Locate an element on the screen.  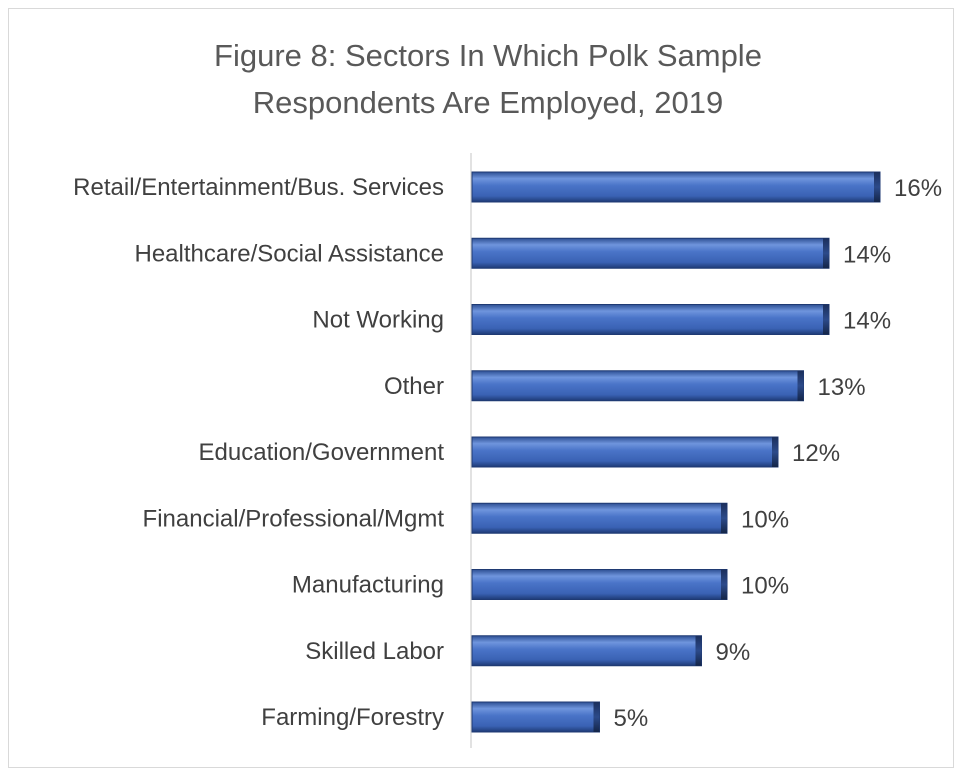
category-label: Manufacturing is located at coordinates (368, 585).